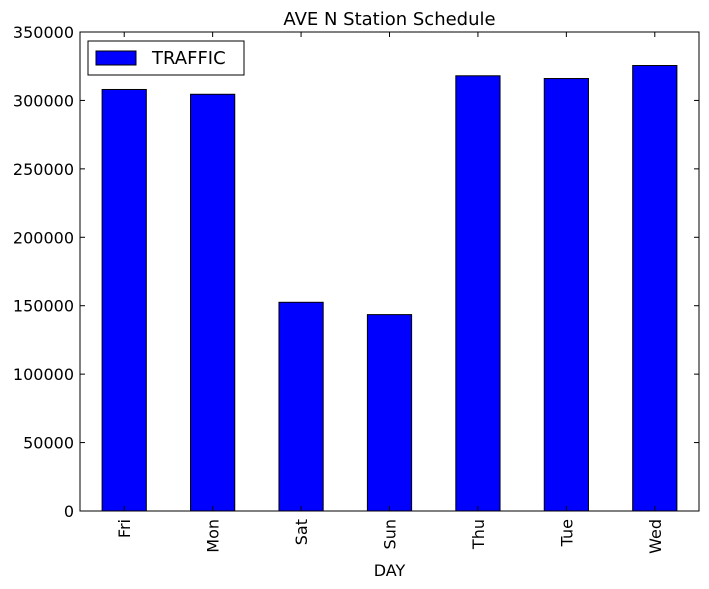 The width and height of the screenshot is (709, 589). Describe the element at coordinates (43, 374) in the screenshot. I see `y-tick-label: 100000` at that location.